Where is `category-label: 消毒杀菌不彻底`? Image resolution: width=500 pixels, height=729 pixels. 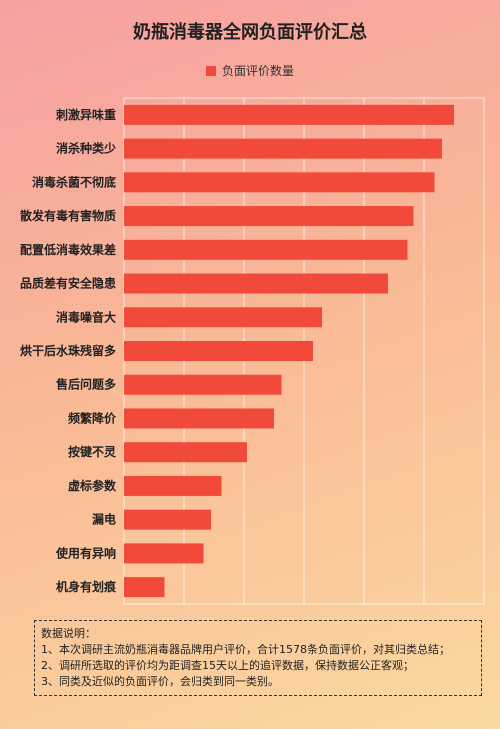 category-label: 消毒杀菌不彻底 is located at coordinates (74, 181).